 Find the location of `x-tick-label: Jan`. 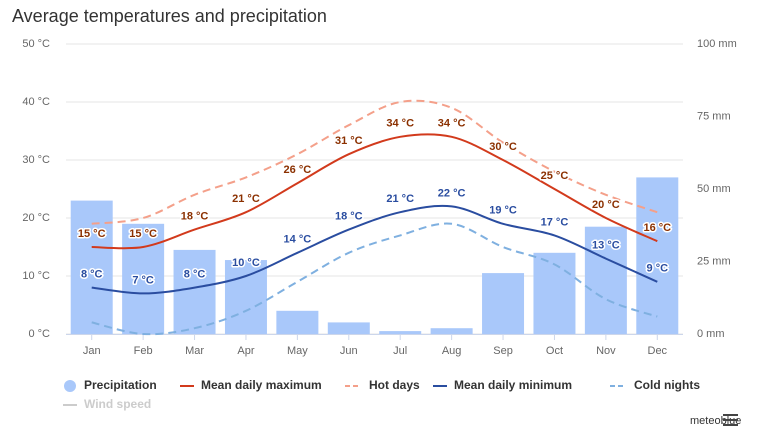

x-tick-label: Jan is located at coordinates (92, 351).